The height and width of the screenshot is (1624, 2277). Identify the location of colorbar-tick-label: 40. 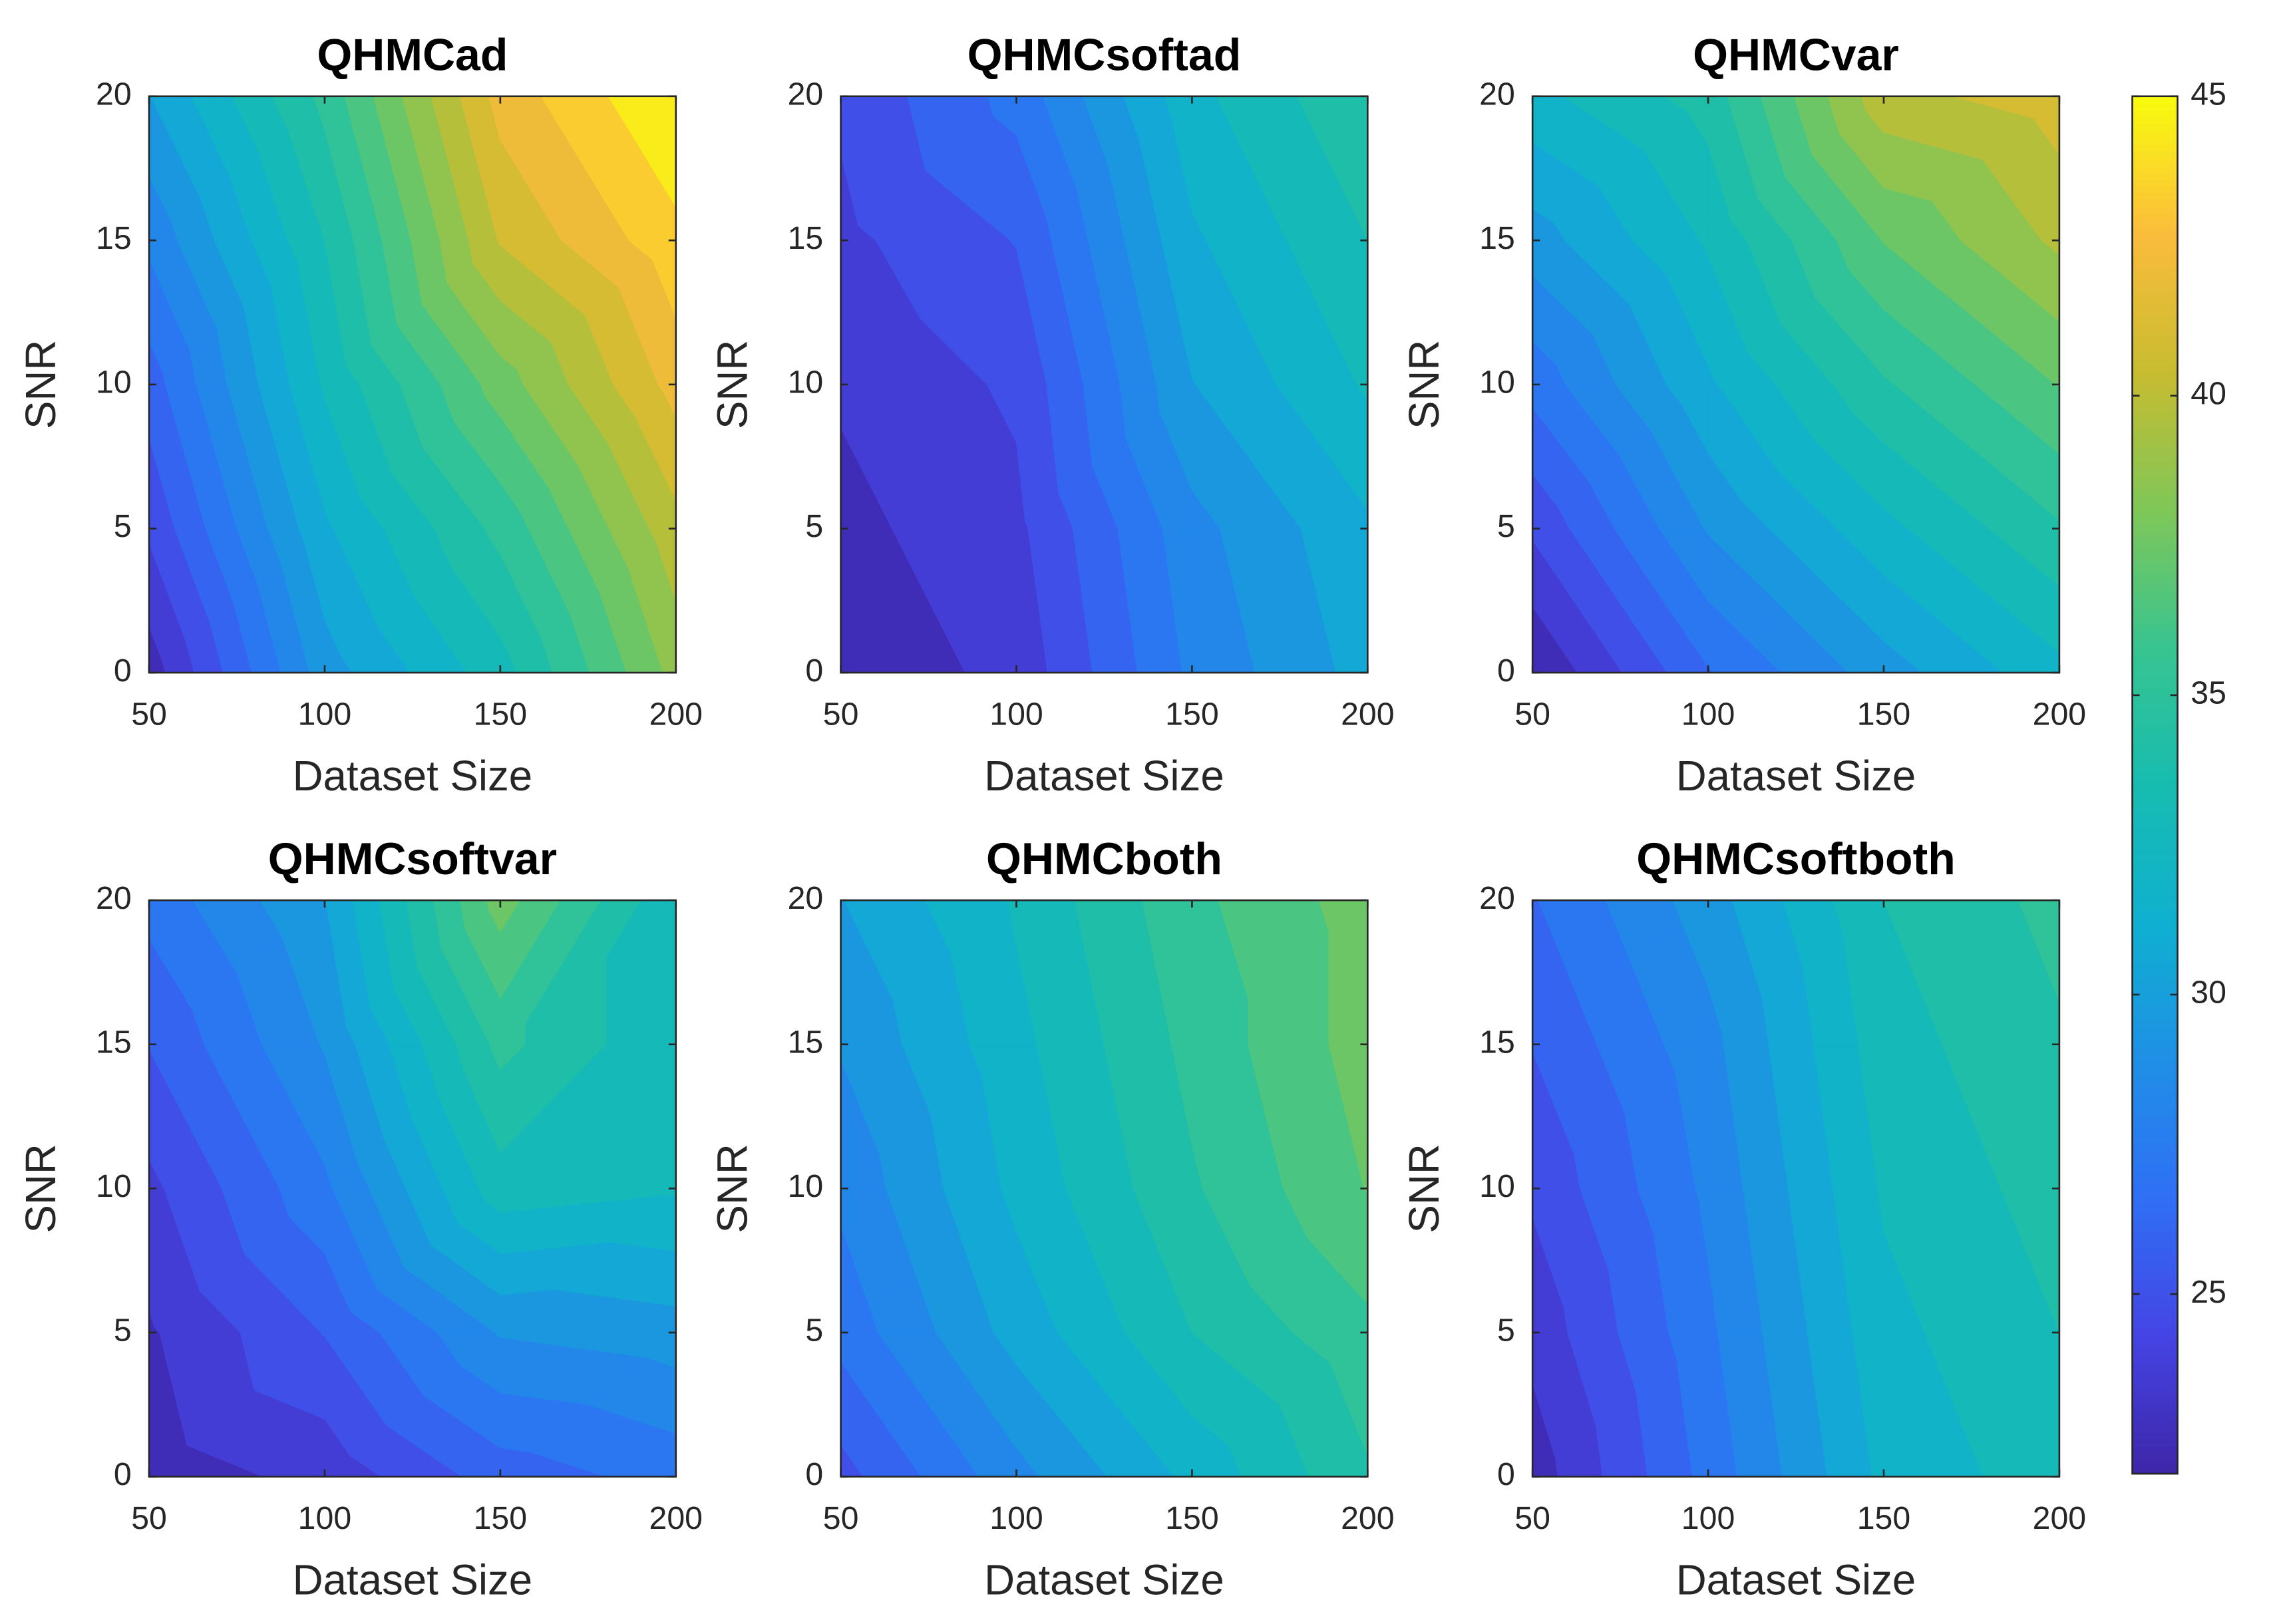
(2208, 394).